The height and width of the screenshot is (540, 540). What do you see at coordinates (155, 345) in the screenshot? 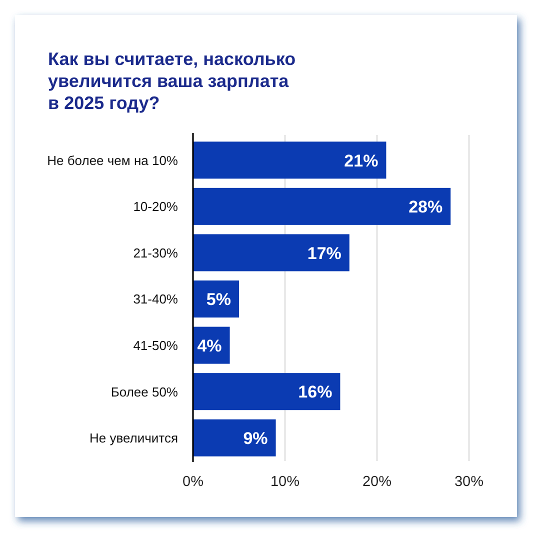
I see `y-tick-label: 41-50%` at bounding box center [155, 345].